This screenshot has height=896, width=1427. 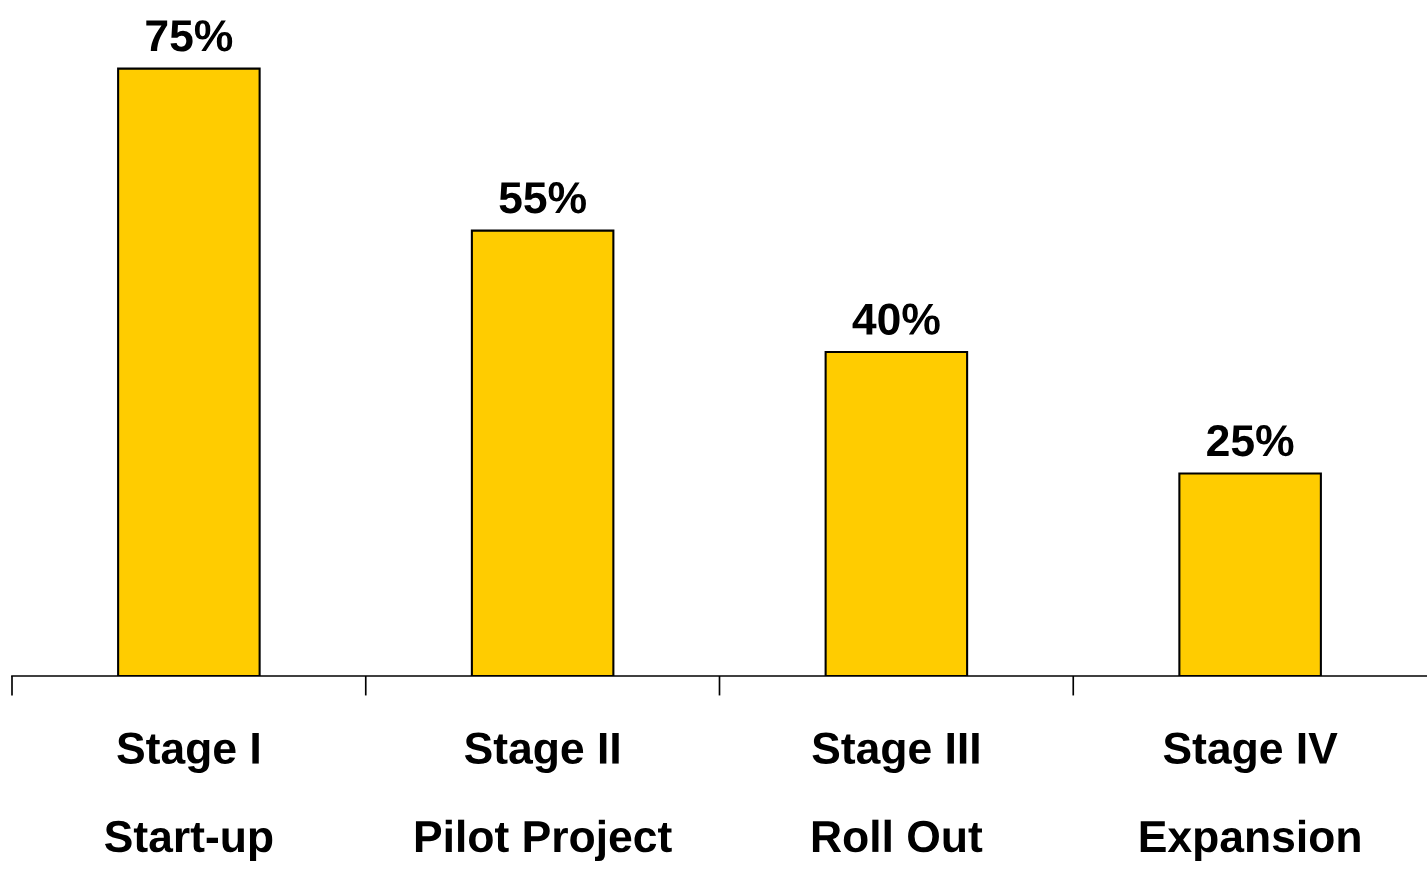 What do you see at coordinates (1250, 440) in the screenshot?
I see `data-label: 25%` at bounding box center [1250, 440].